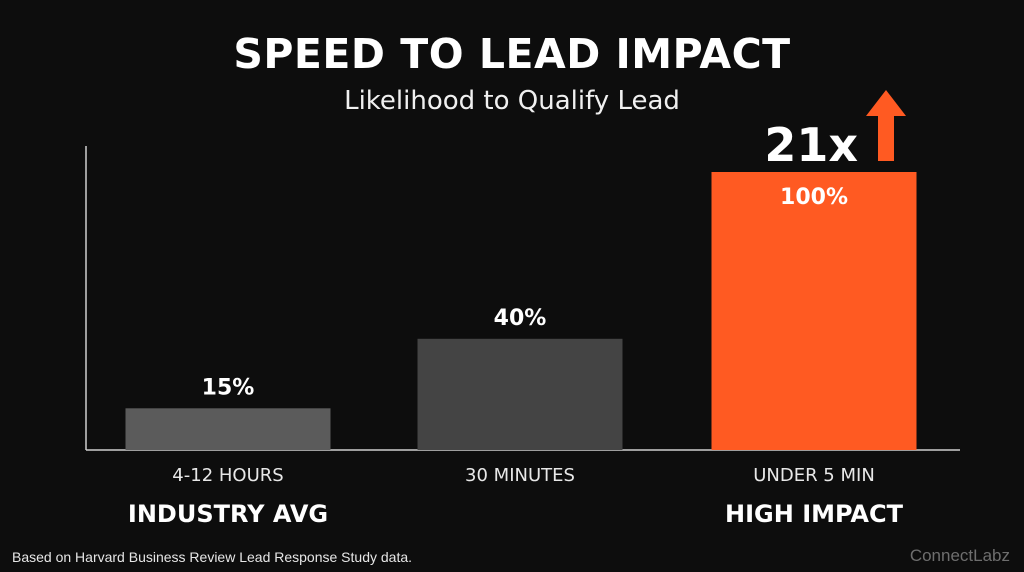 The width and height of the screenshot is (1024, 572). Describe the element at coordinates (814, 197) in the screenshot. I see `value-label: 100%` at that location.